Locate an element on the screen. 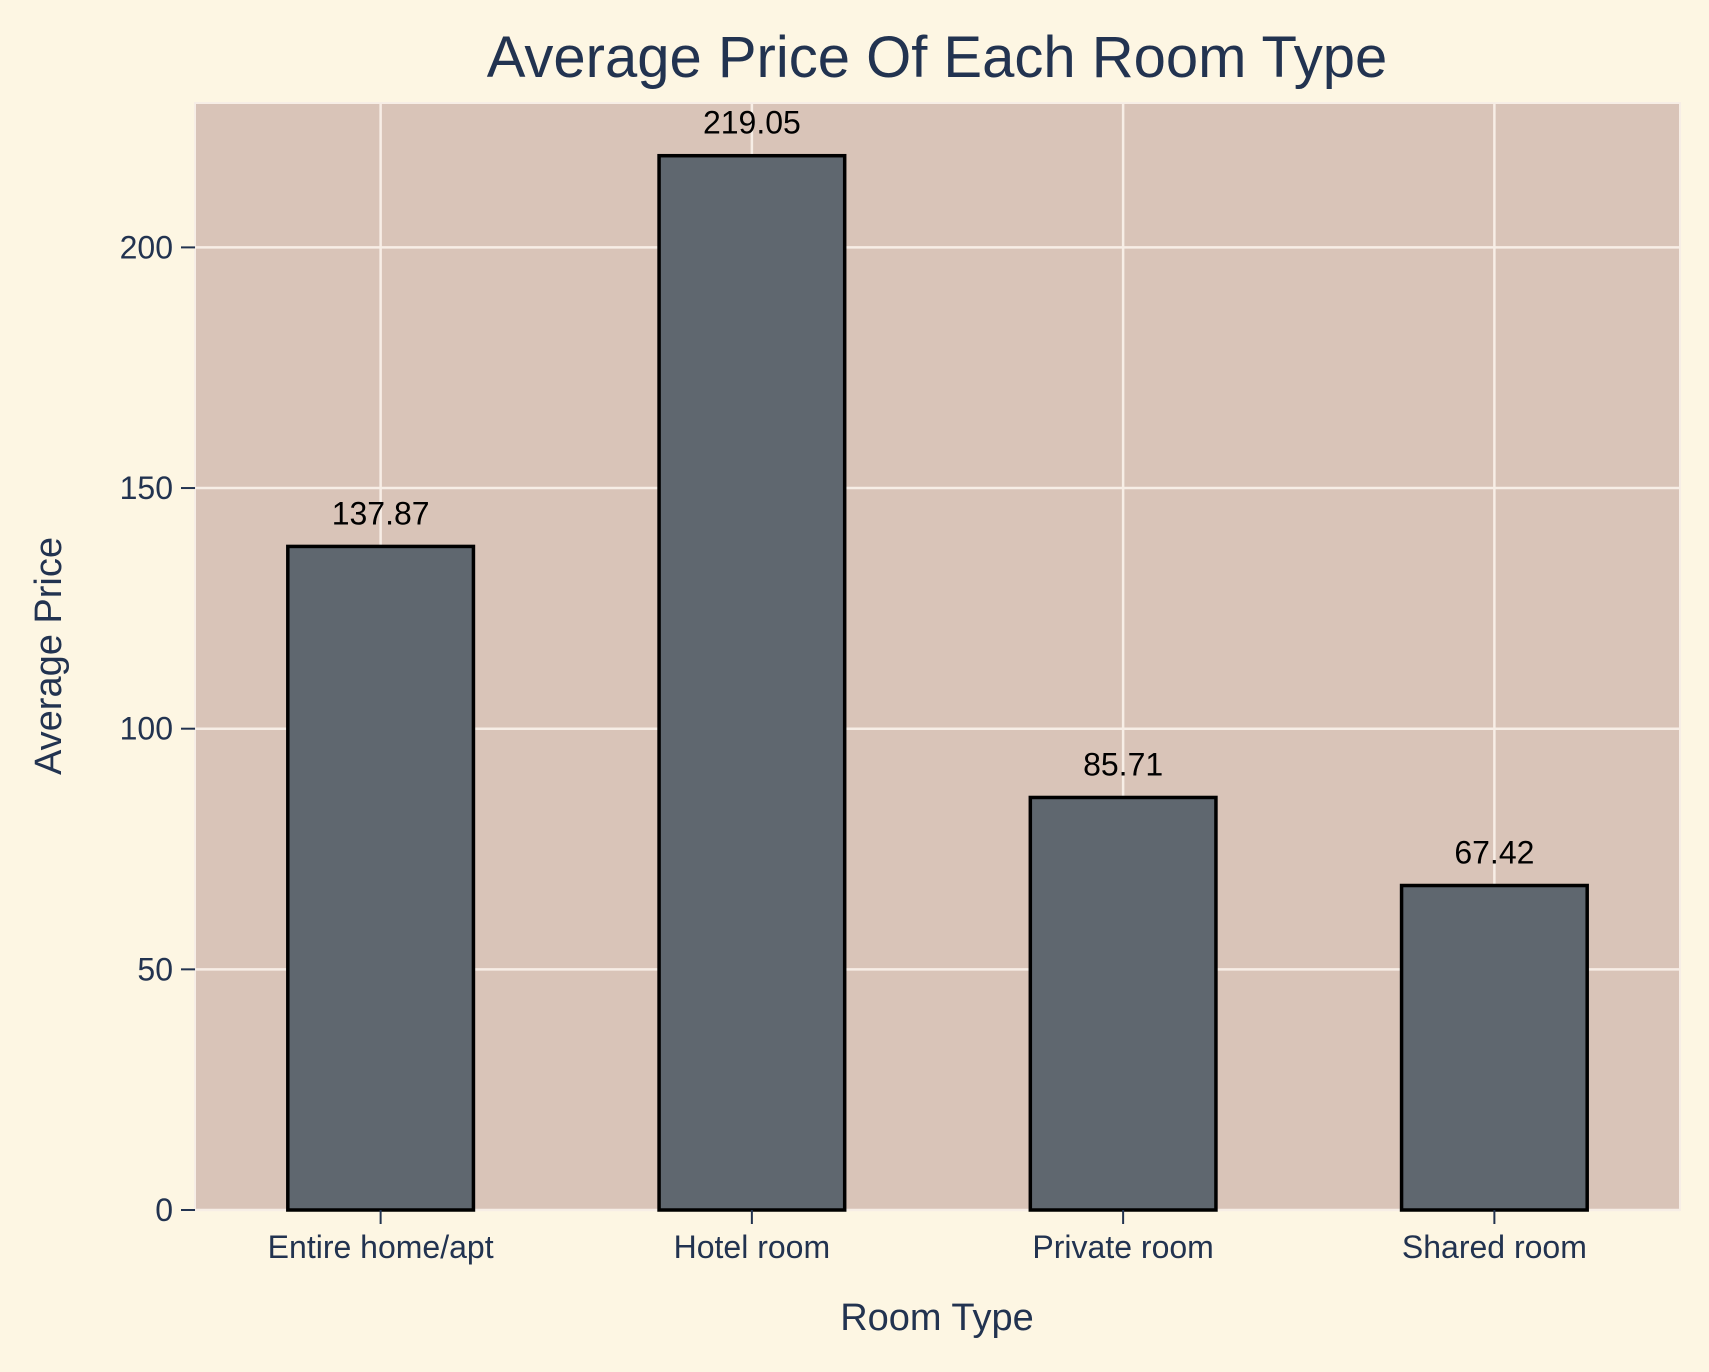  x-tick-label: Hotel room is located at coordinates (752, 1247).